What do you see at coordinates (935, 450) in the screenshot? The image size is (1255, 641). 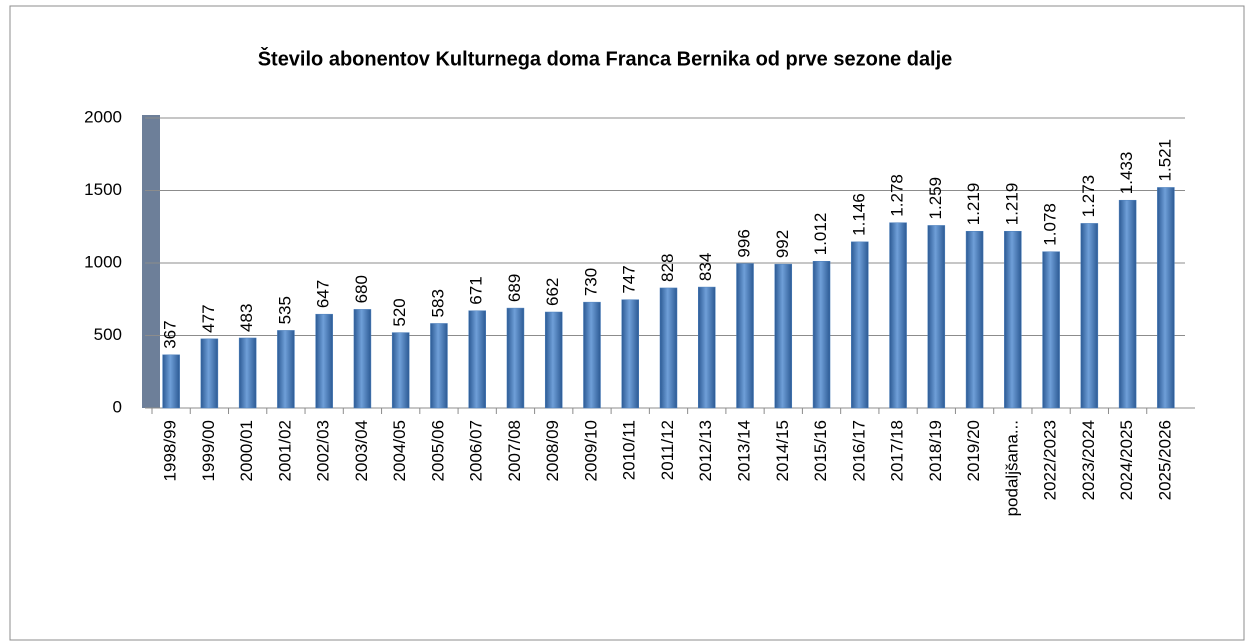 I see `x-tick-label: 2018/19` at bounding box center [935, 450].